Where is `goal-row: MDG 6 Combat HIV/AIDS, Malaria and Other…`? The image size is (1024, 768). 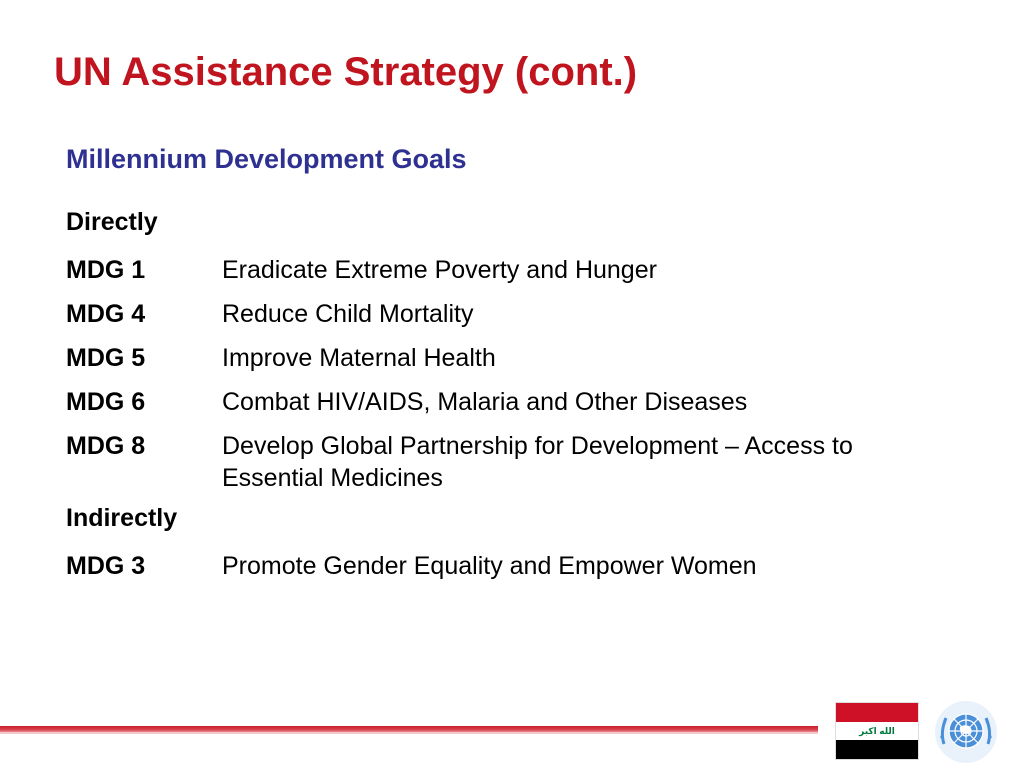
goal-row: MDG 6 Combat HIV/AIDS, Malaria and Other… is located at coordinates (516, 402).